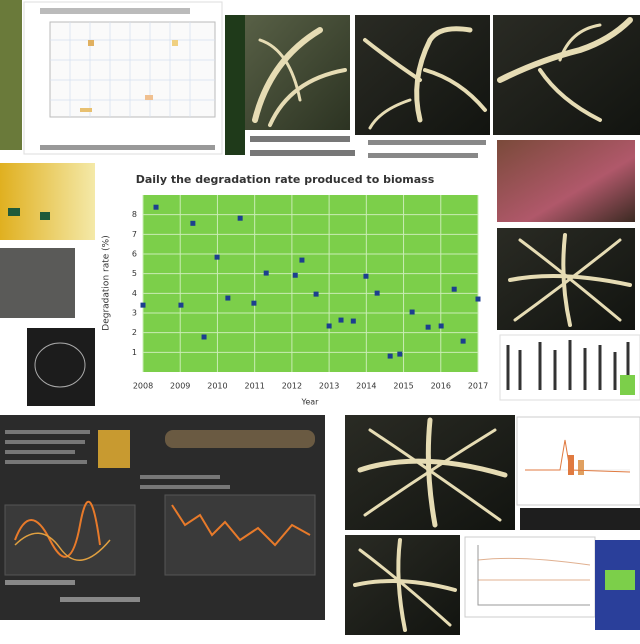  I want to click on y-tick-label: 5, so click(134, 273).